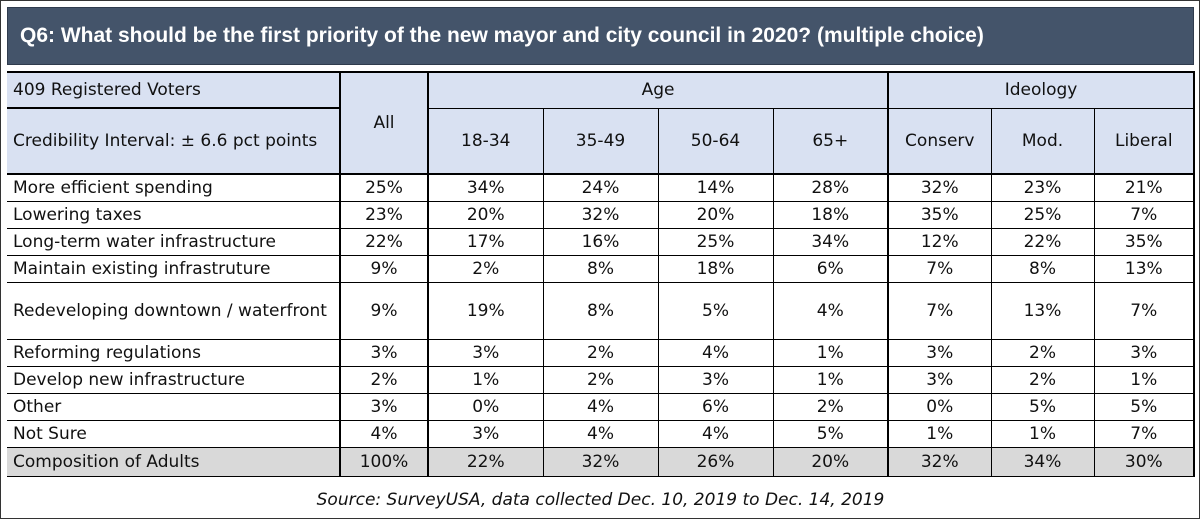 The image size is (1200, 519). What do you see at coordinates (173, 269) in the screenshot?
I see `row-label: Maintain existing infrastruture` at bounding box center [173, 269].